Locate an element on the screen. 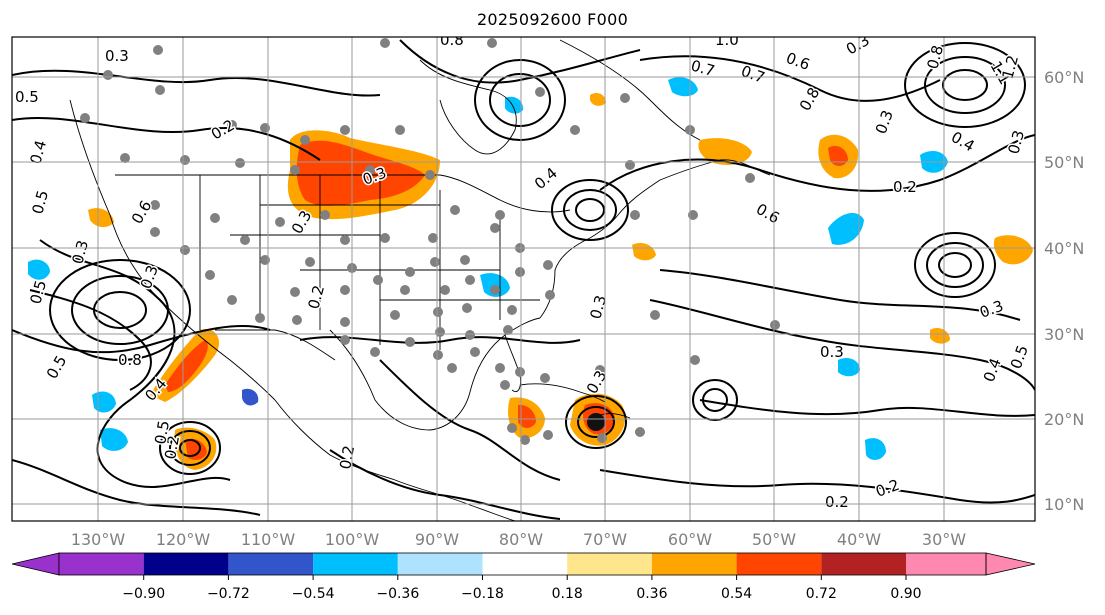 This screenshot has width=1105, height=615. contour-label: 0.3 is located at coordinates (117, 56).